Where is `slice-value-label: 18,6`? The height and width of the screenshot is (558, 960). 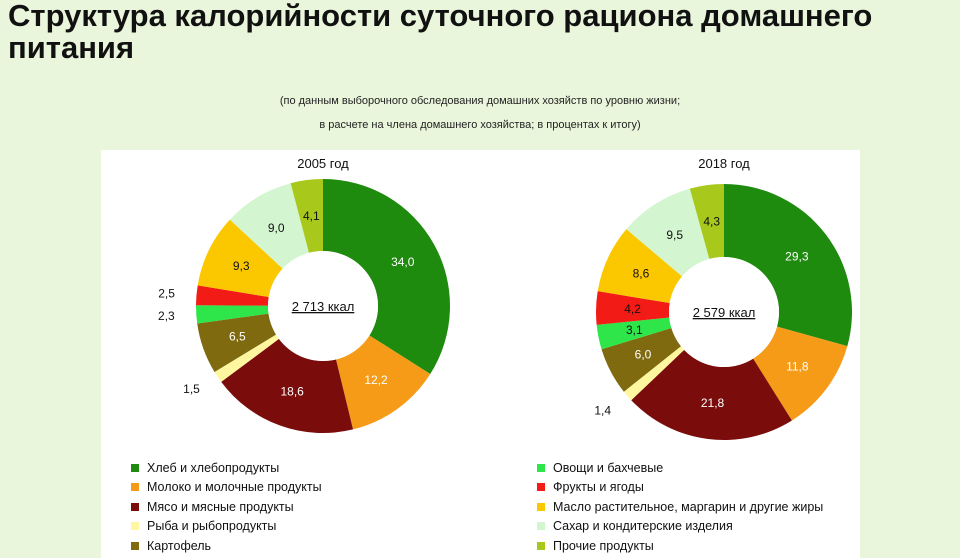 slice-value-label: 18,6 is located at coordinates (292, 392).